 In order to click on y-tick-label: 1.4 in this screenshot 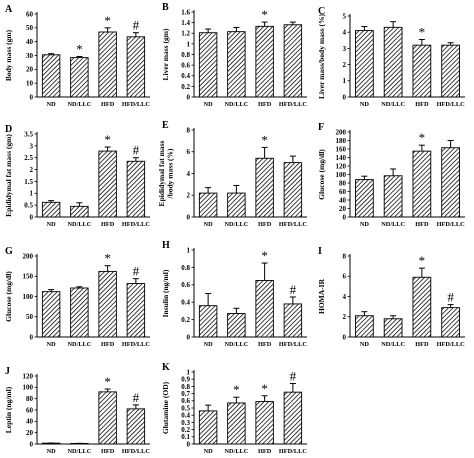, I will do `click(185, 23)`.